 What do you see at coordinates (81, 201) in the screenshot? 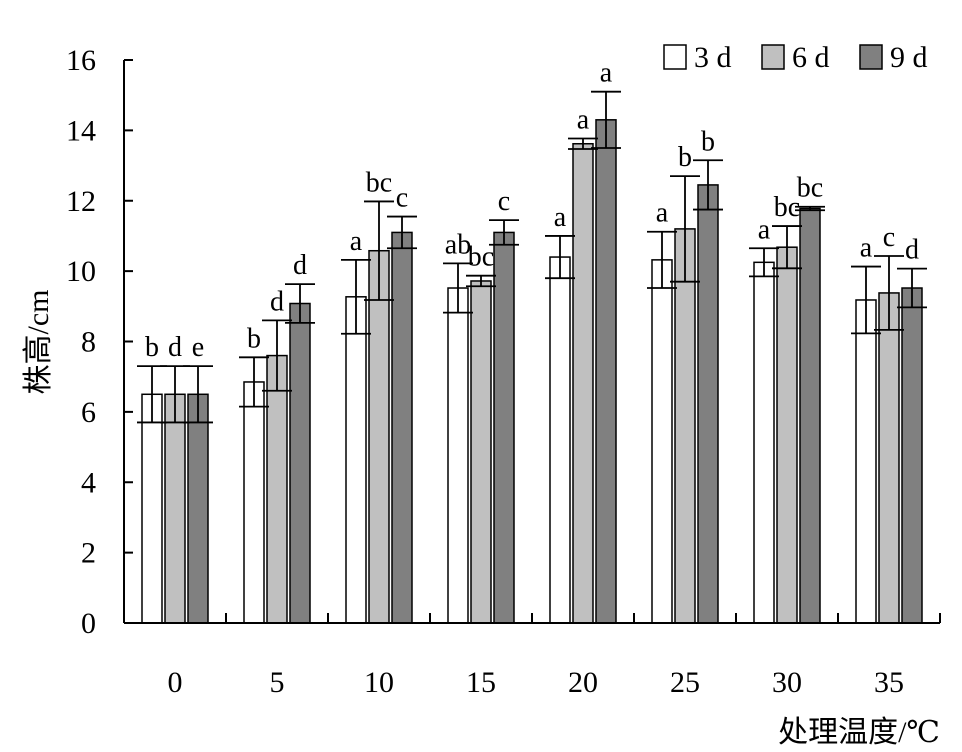
I see `y-tick-label: 12` at bounding box center [81, 201].